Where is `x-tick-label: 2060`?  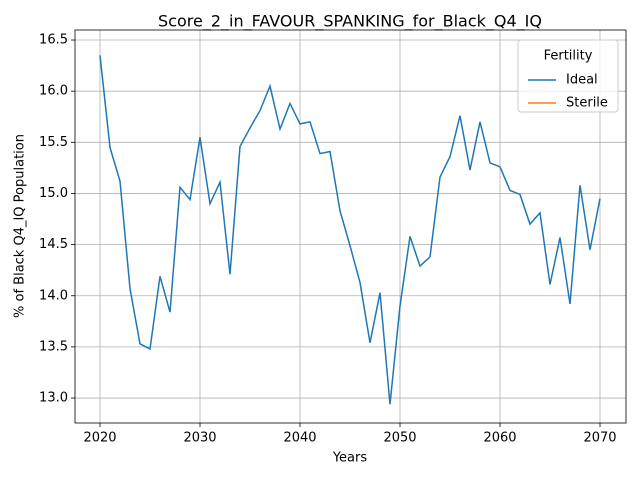
x-tick-label: 2060 is located at coordinates (499, 438).